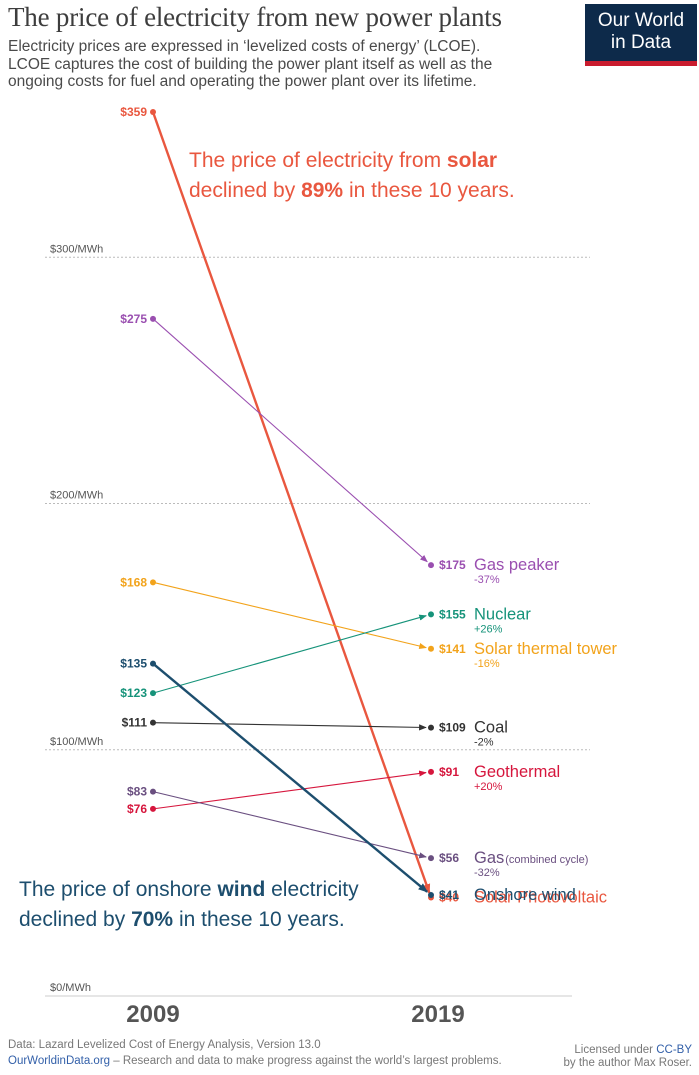  What do you see at coordinates (546, 649) in the screenshot?
I see `series-name-label: Solar thermal tower` at bounding box center [546, 649].